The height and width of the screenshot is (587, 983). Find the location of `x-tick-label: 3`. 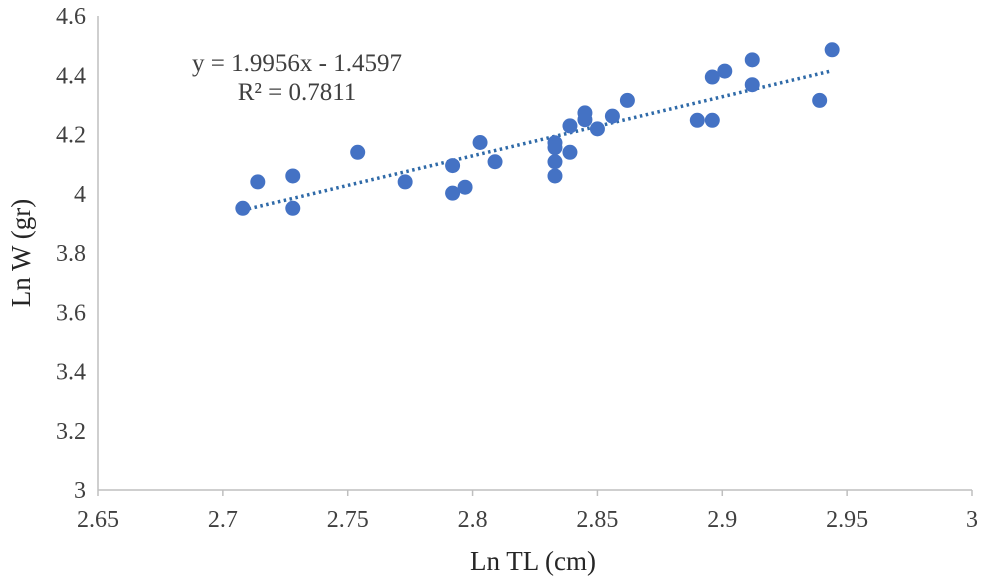

x-tick-label: 3 is located at coordinates (972, 520).